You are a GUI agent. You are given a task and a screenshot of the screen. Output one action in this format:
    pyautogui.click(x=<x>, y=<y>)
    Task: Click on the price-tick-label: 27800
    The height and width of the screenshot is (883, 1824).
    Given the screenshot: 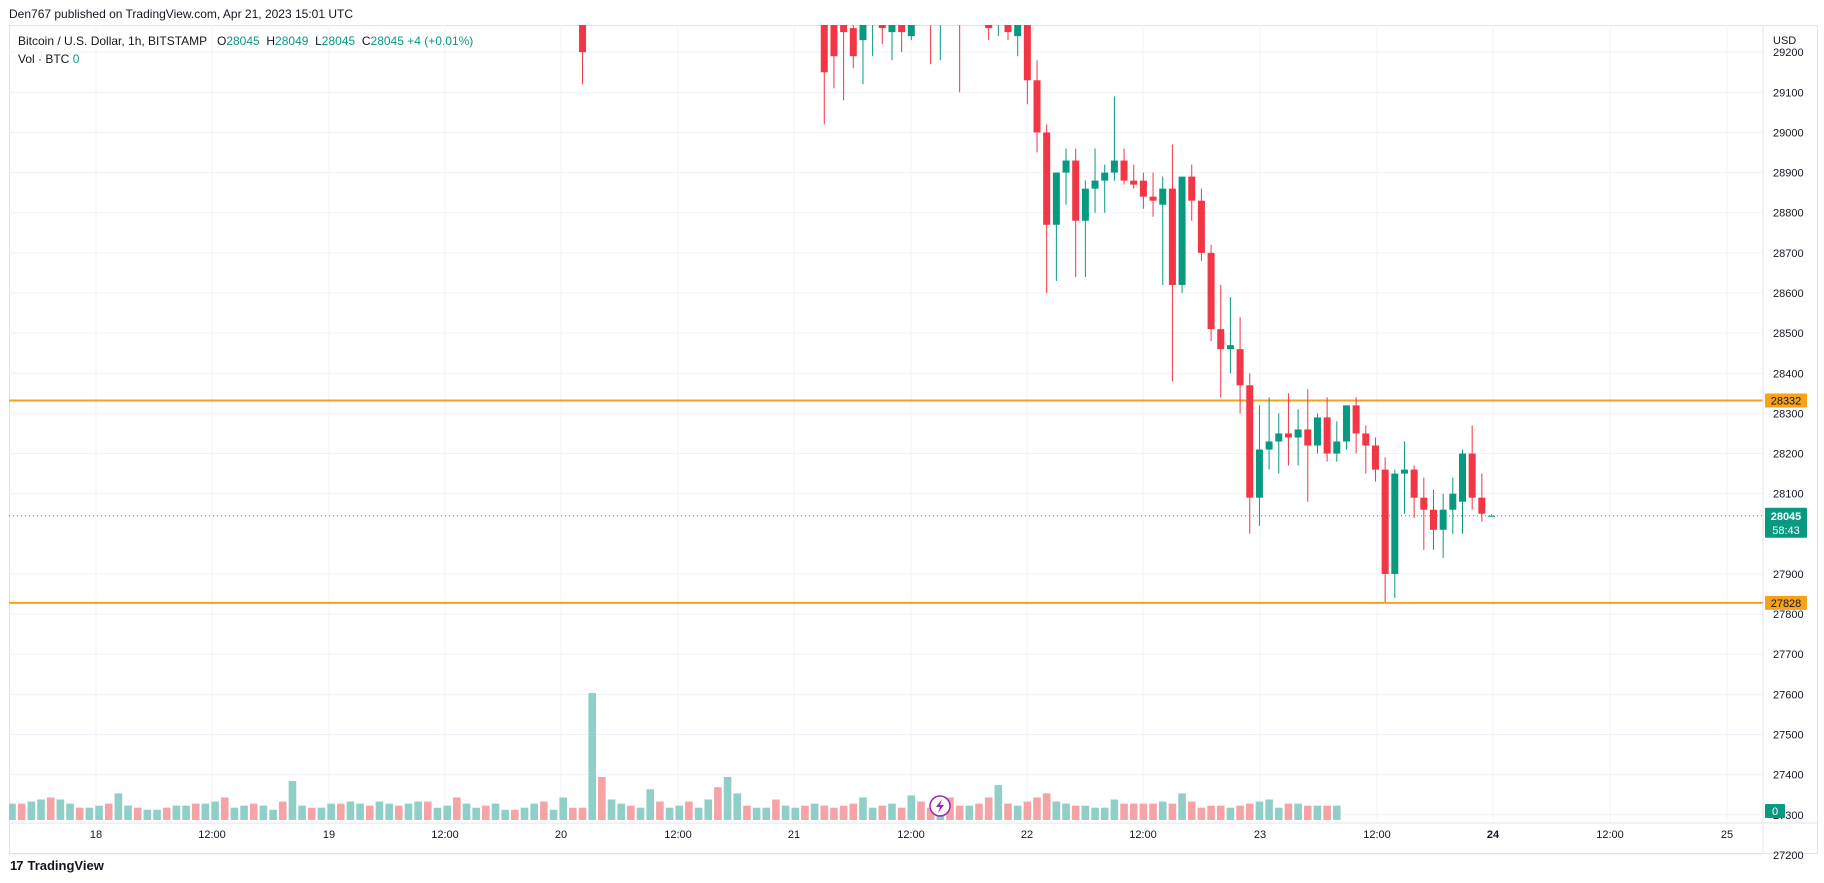 What is the action you would take?
    pyautogui.click(x=1788, y=615)
    